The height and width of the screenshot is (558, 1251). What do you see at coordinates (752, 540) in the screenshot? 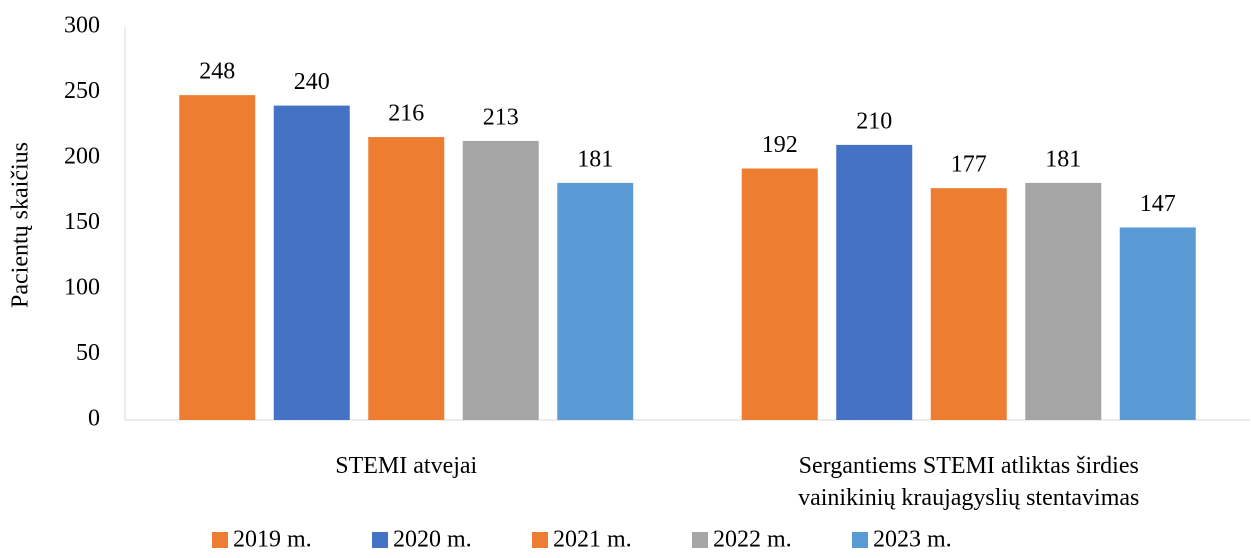
I see `legend-label: 2022 m.` at bounding box center [752, 540].